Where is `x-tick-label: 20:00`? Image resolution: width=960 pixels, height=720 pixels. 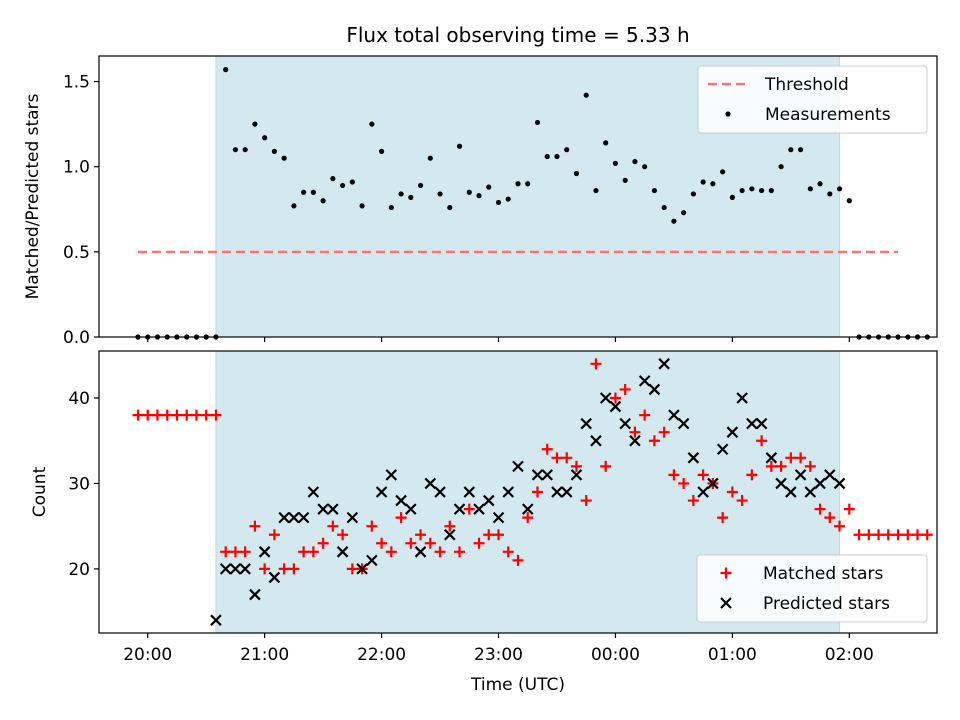
x-tick-label: 20:00 is located at coordinates (147, 655).